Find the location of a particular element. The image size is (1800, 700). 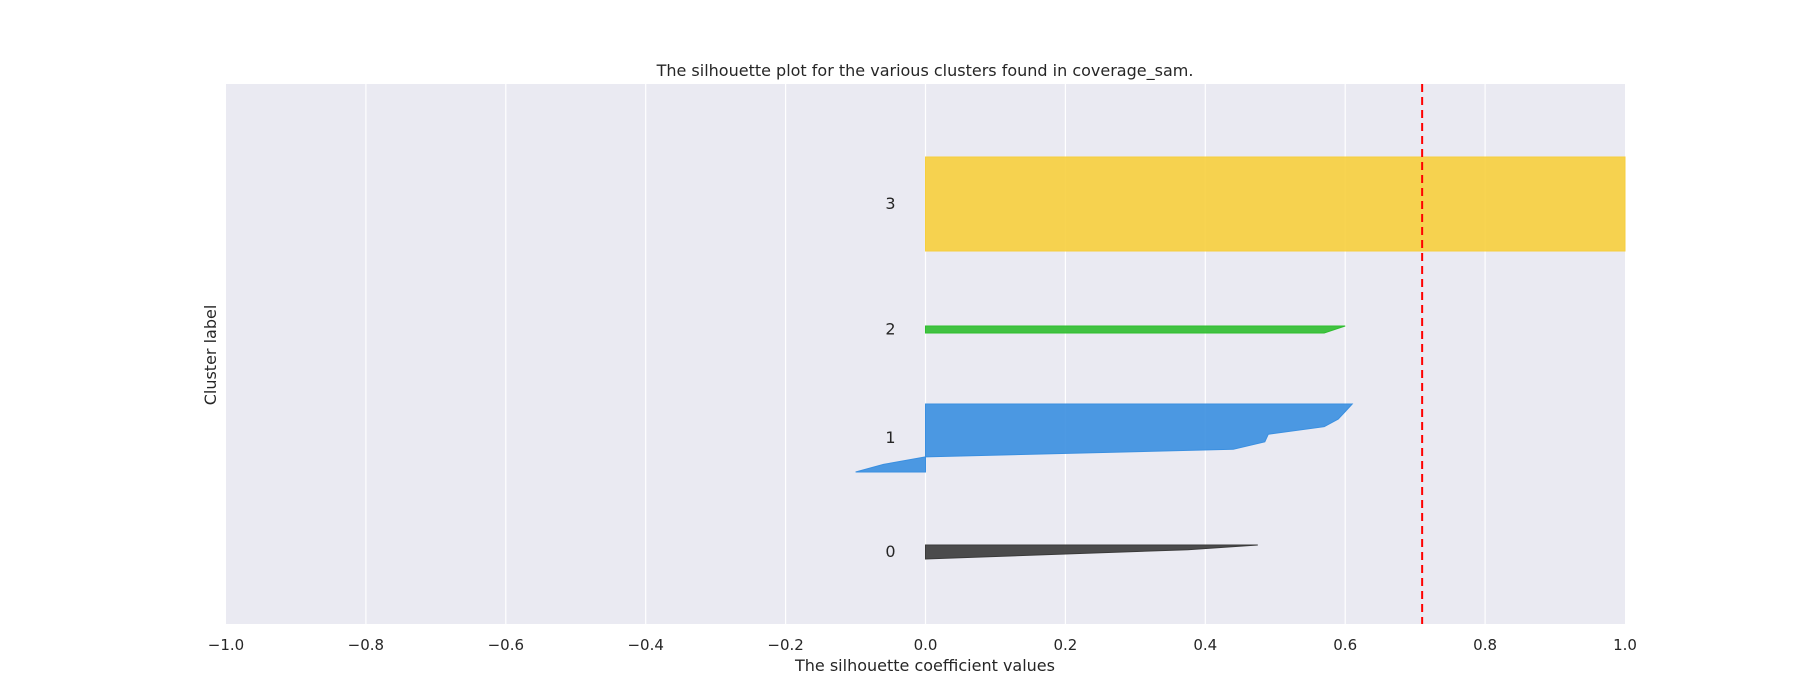

x-tick-label: 0.8 is located at coordinates (1485, 645).